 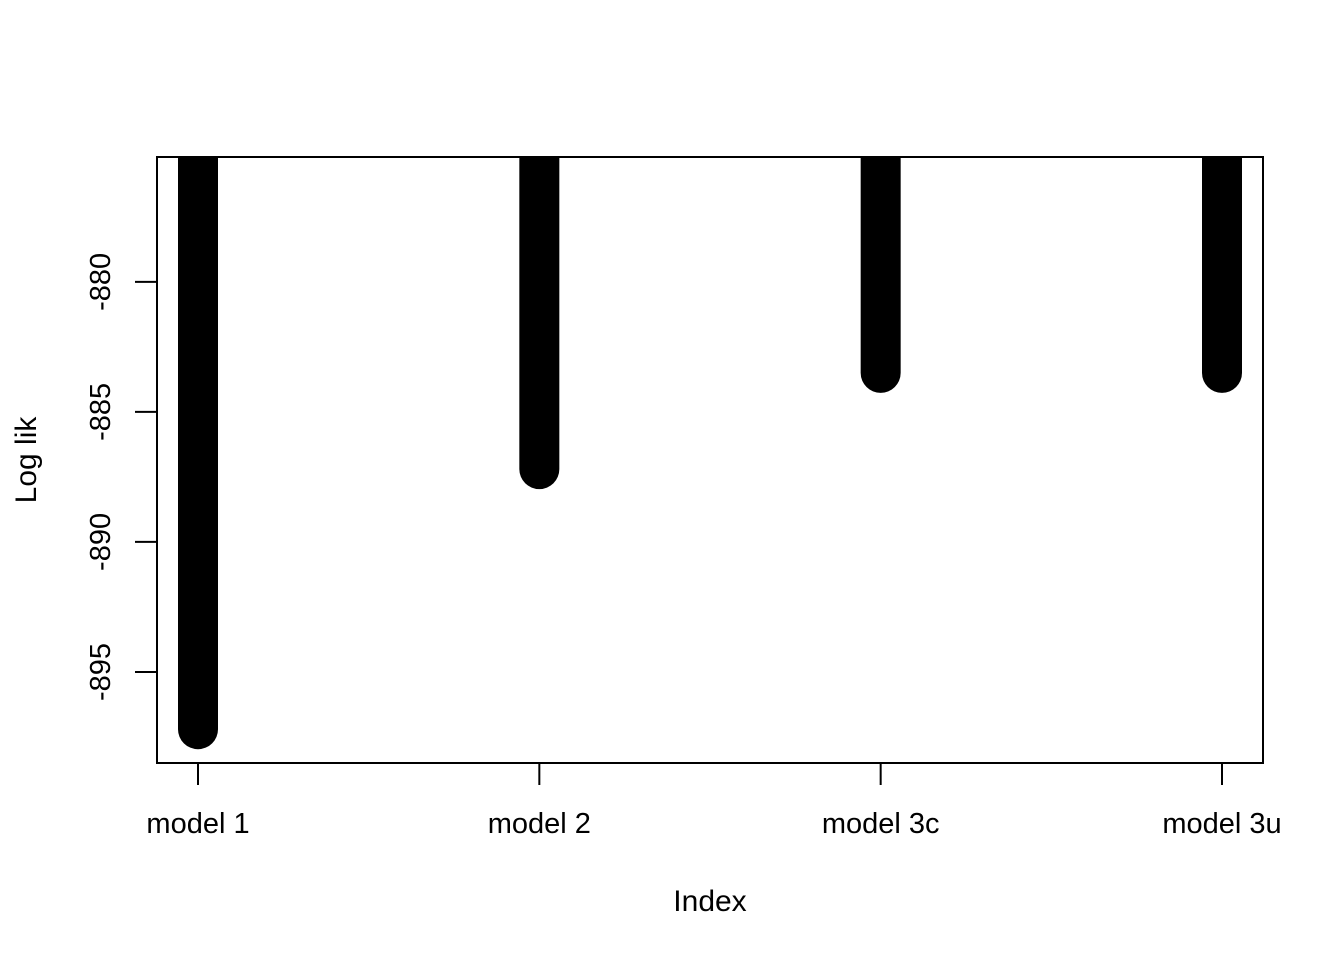 What do you see at coordinates (101, 542) in the screenshot?
I see `y-tick-label: -890` at bounding box center [101, 542].